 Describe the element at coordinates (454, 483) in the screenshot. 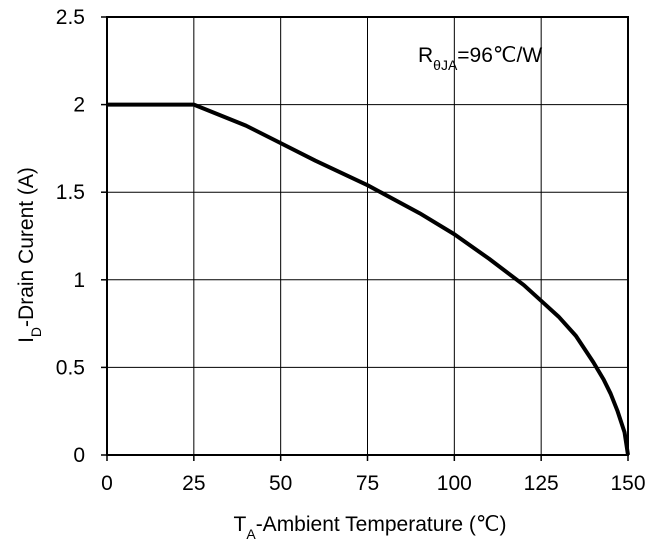

I see `x-tick-label: 100` at that location.